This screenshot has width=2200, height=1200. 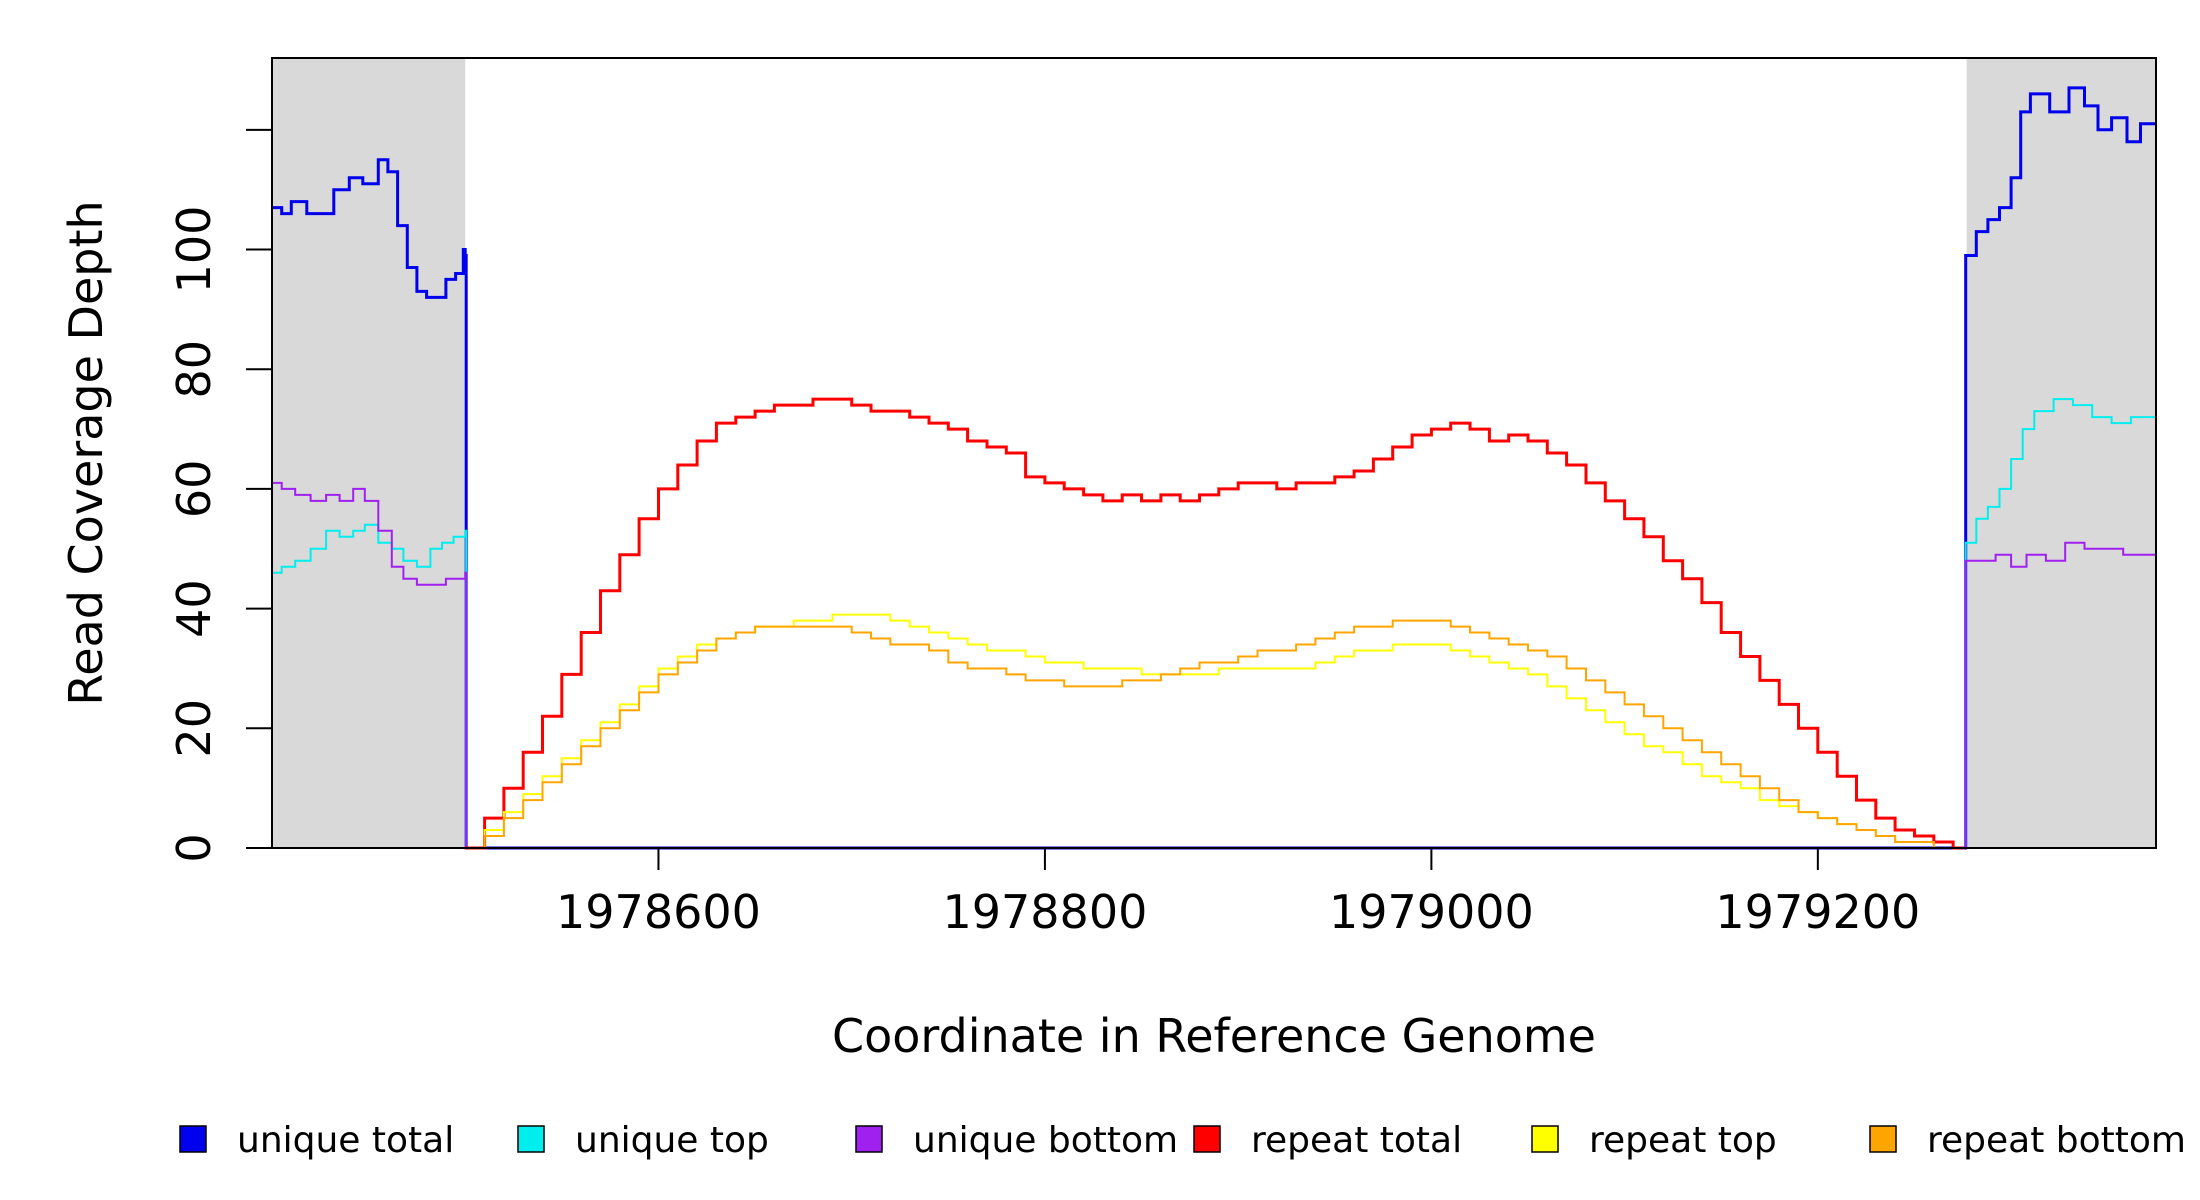 What do you see at coordinates (1431, 912) in the screenshot?
I see `x-tick-label: 1979000` at bounding box center [1431, 912].